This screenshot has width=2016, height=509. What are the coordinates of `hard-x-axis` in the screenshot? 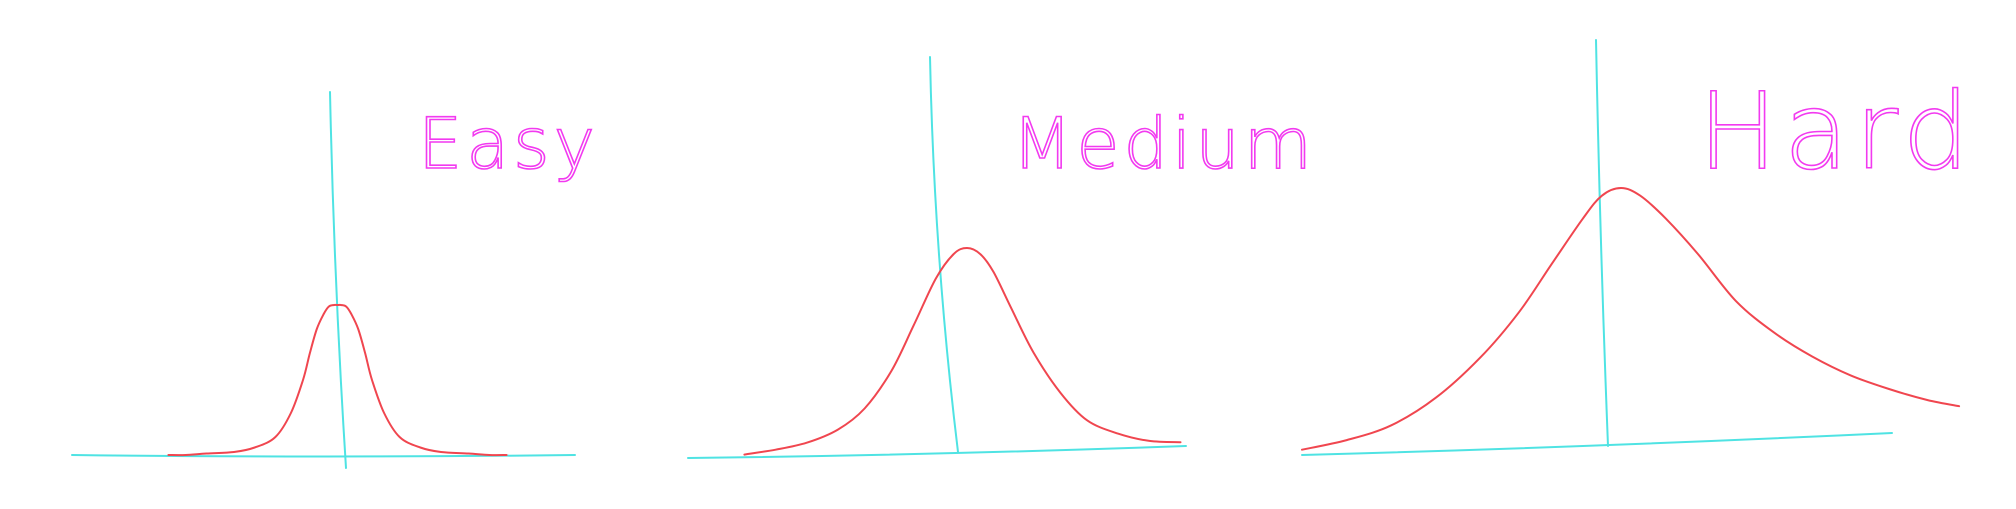 It's located at (1597, 444).